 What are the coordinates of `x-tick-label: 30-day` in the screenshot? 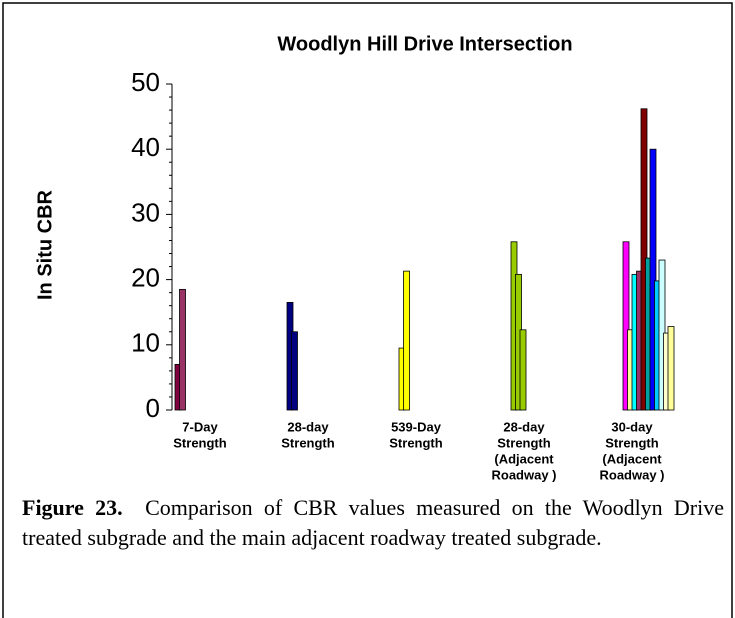 It's located at (632, 426).